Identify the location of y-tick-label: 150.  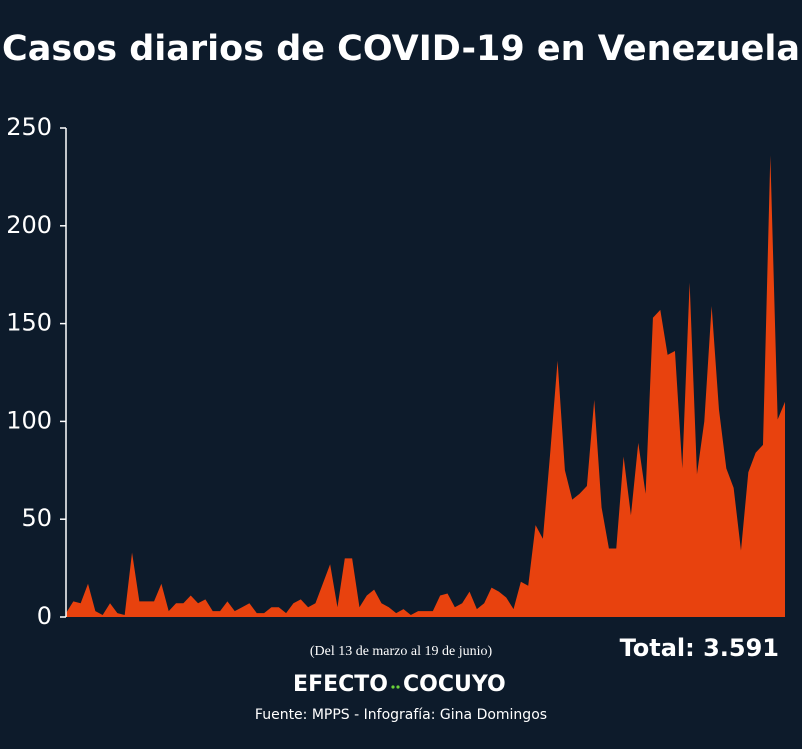
(29, 323).